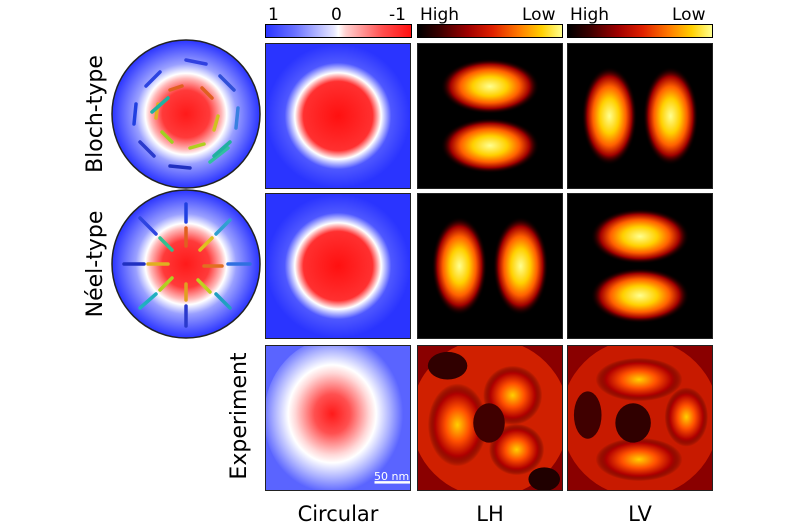  What do you see at coordinates (397, 15) in the screenshot?
I see `colorbar-circular-min-label: -1` at bounding box center [397, 15].